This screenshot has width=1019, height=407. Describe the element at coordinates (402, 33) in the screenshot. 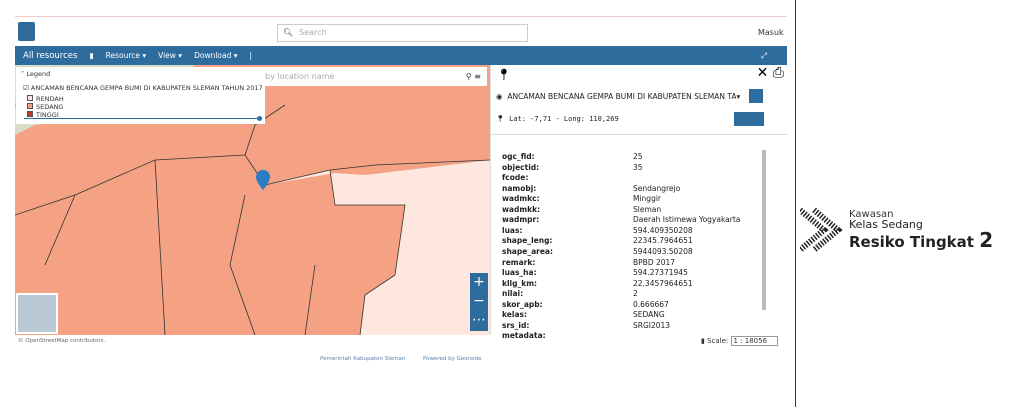

I see `search-box: 🔍︎ Search` at that location.